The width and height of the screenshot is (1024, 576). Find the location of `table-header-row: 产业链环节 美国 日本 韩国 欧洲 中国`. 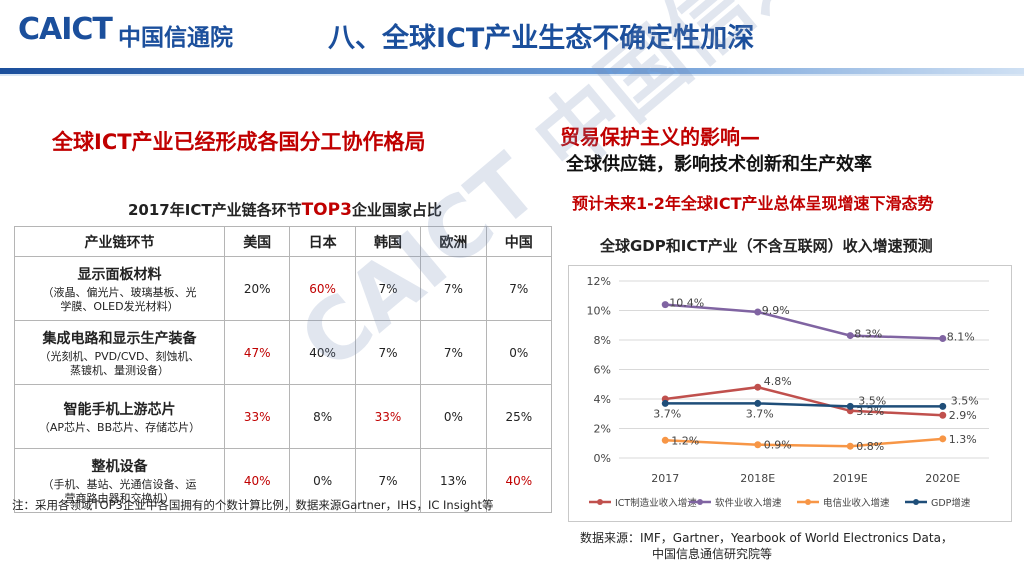

table-header-row: 产业链环节 美国 日本 韩国 欧洲 中国 is located at coordinates (283, 241).